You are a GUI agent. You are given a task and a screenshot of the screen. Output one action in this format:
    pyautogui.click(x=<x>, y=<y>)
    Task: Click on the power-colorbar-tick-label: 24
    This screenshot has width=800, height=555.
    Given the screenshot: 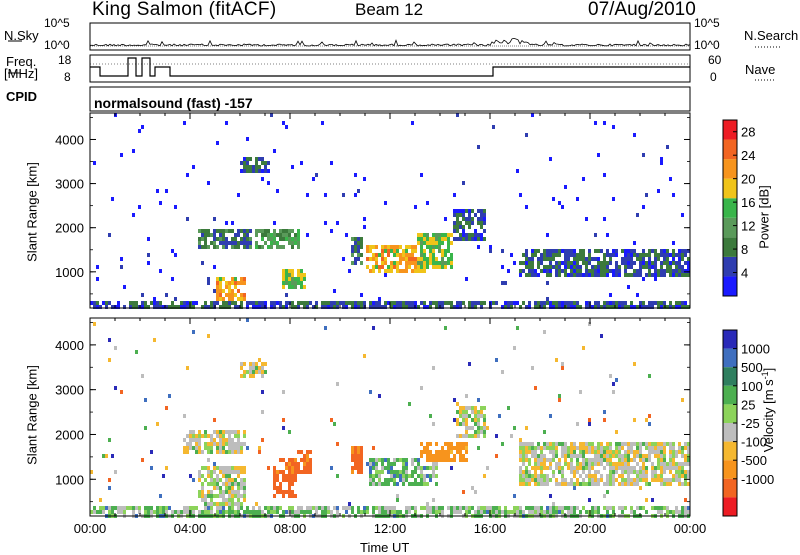 What is the action you would take?
    pyautogui.click(x=748, y=155)
    